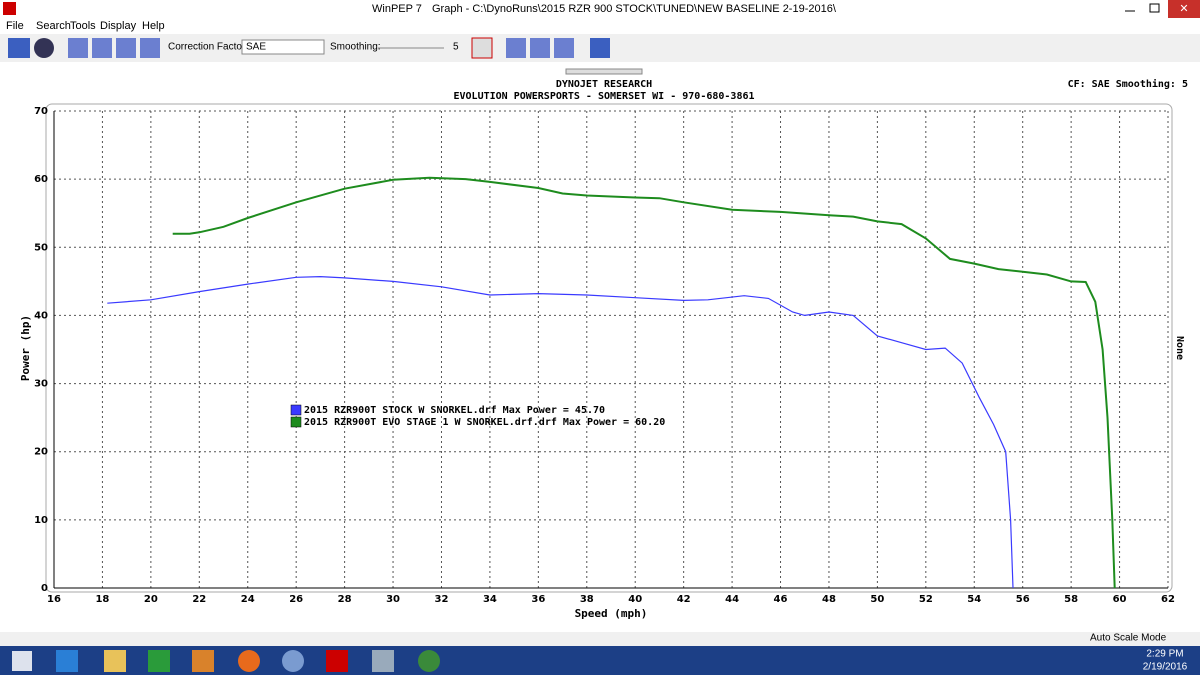  Describe the element at coordinates (456, 47) in the screenshot. I see `smoothing-value: 5` at that location.